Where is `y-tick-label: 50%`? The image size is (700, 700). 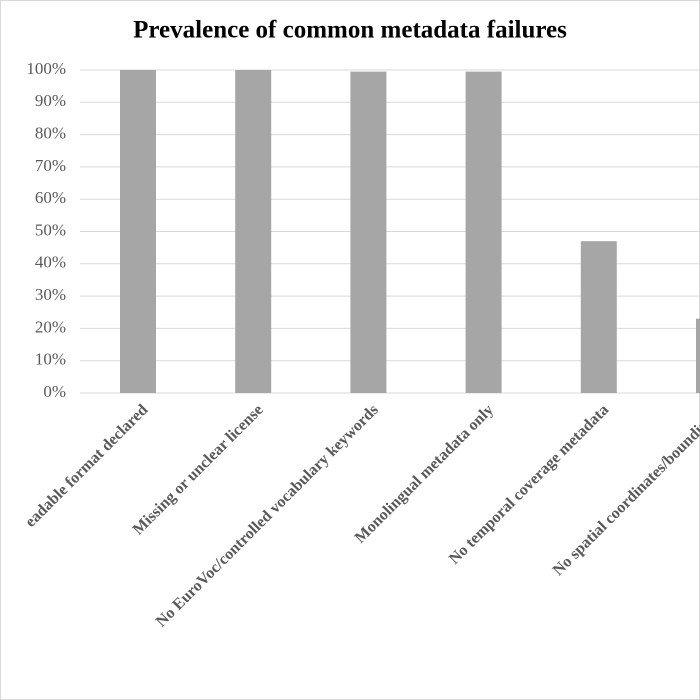
y-tick-label: 50% is located at coordinates (50, 229).